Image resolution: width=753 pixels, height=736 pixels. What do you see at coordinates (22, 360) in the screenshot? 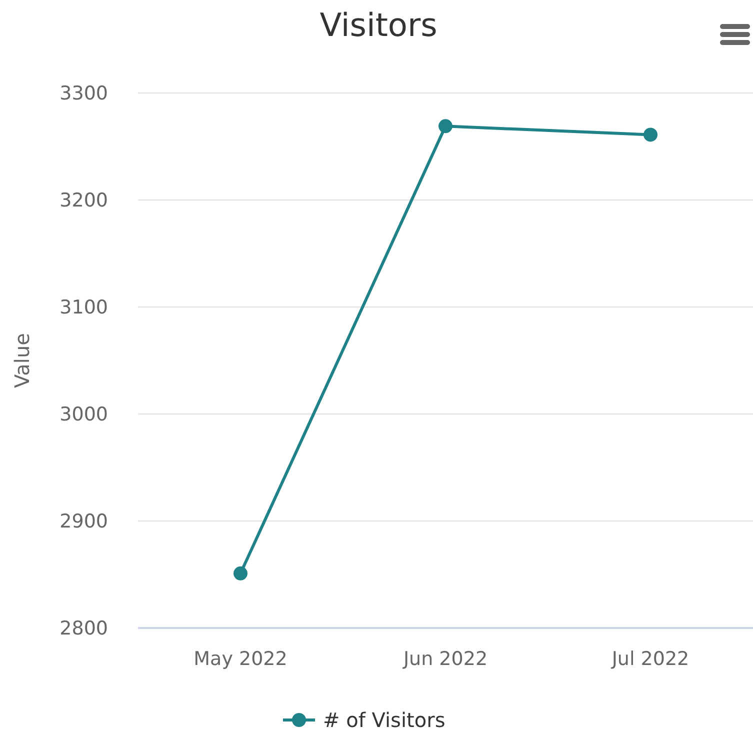
I see `y-axis-title: Value` at bounding box center [22, 360].